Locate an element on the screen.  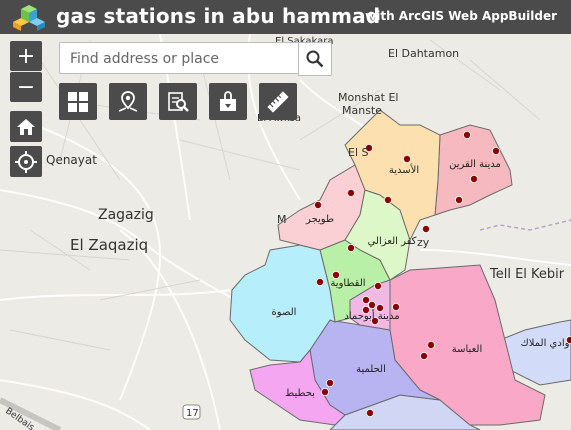
district-label-sawa: الصوة is located at coordinates (284, 312).